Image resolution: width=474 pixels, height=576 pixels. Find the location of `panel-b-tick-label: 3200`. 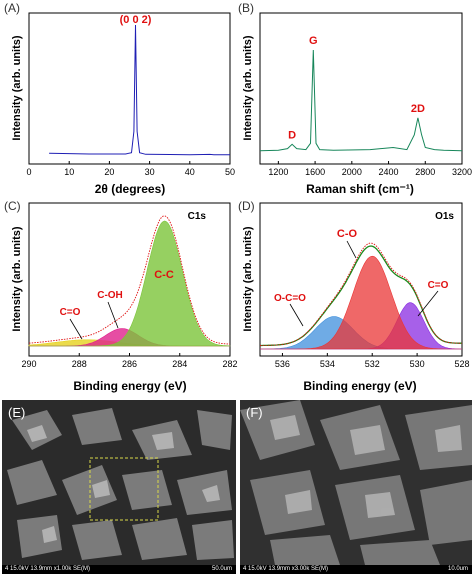

panel-b-tick-label: 3200 is located at coordinates (462, 172).